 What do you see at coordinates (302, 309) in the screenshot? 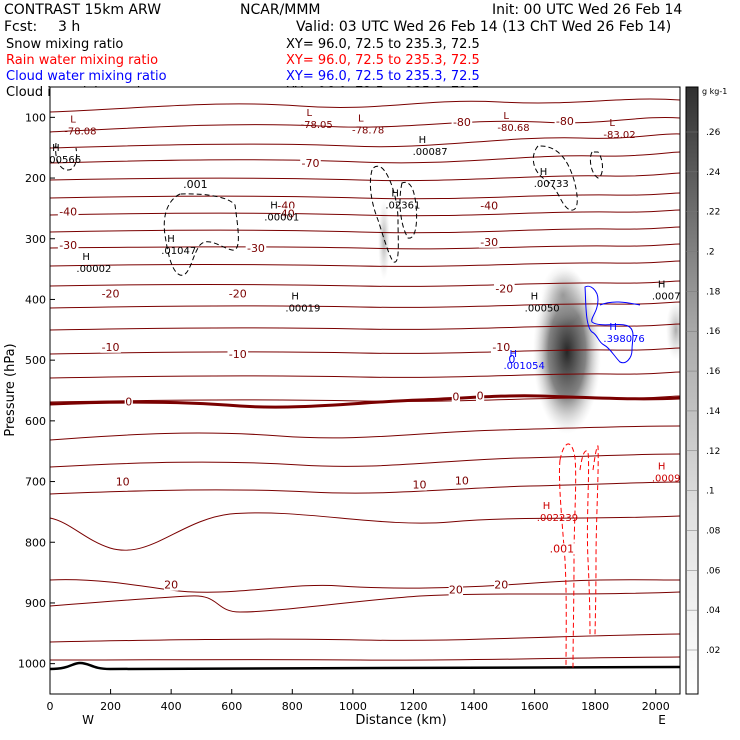
I see `extremum-value: .00019` at bounding box center [302, 309].